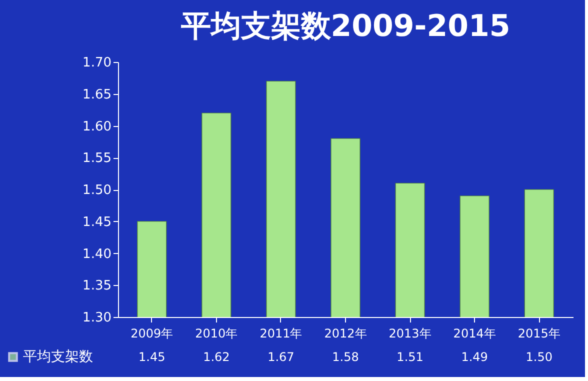 The width and height of the screenshot is (588, 381). What do you see at coordinates (97, 318) in the screenshot?
I see `y-tick-label: 1.30` at bounding box center [97, 318].